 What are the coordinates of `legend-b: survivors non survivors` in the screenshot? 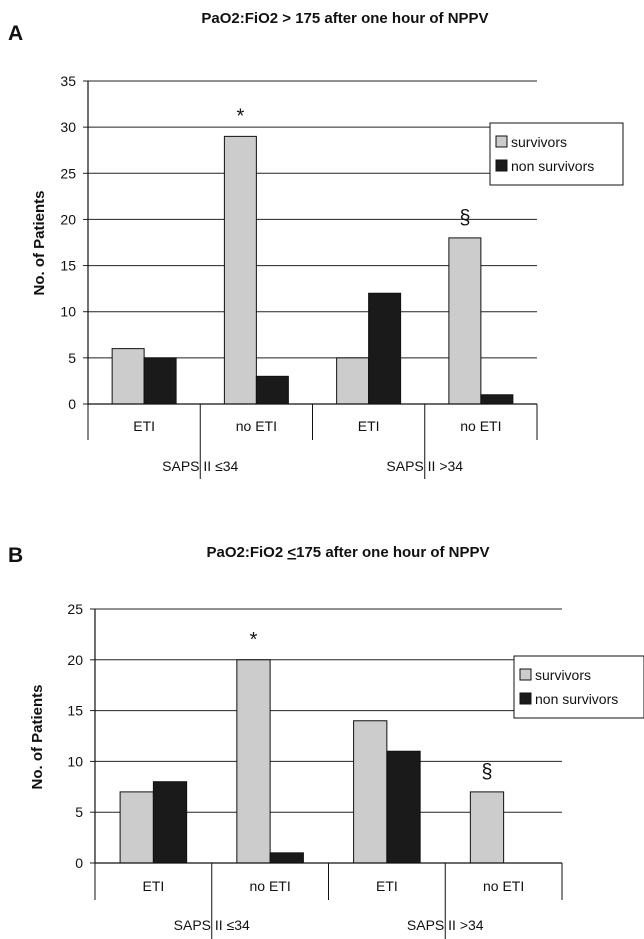 It's located at (578, 687).